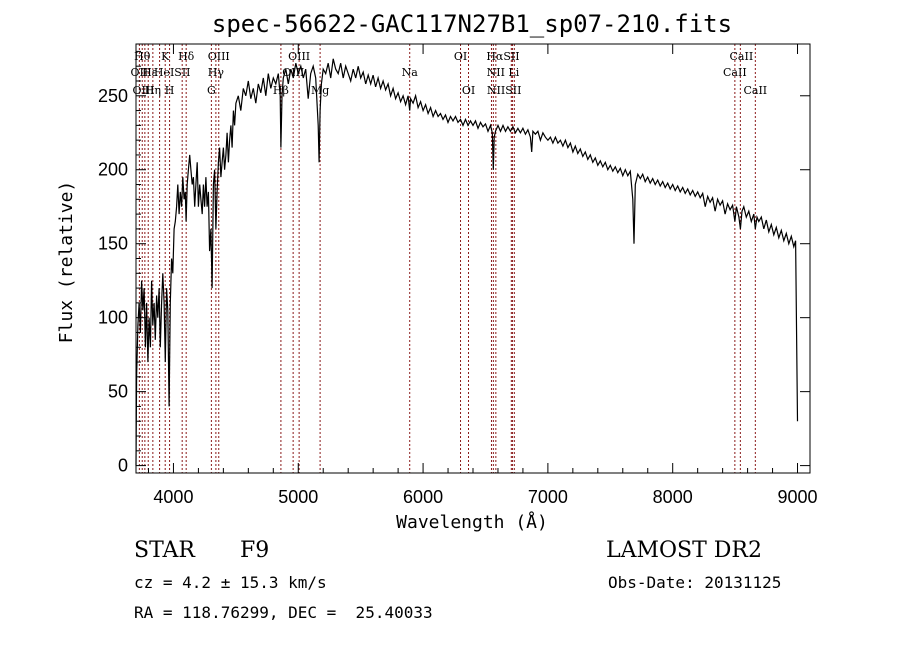 This screenshot has height=649, width=900. I want to click on x-tick-label: 7000, so click(548, 497).